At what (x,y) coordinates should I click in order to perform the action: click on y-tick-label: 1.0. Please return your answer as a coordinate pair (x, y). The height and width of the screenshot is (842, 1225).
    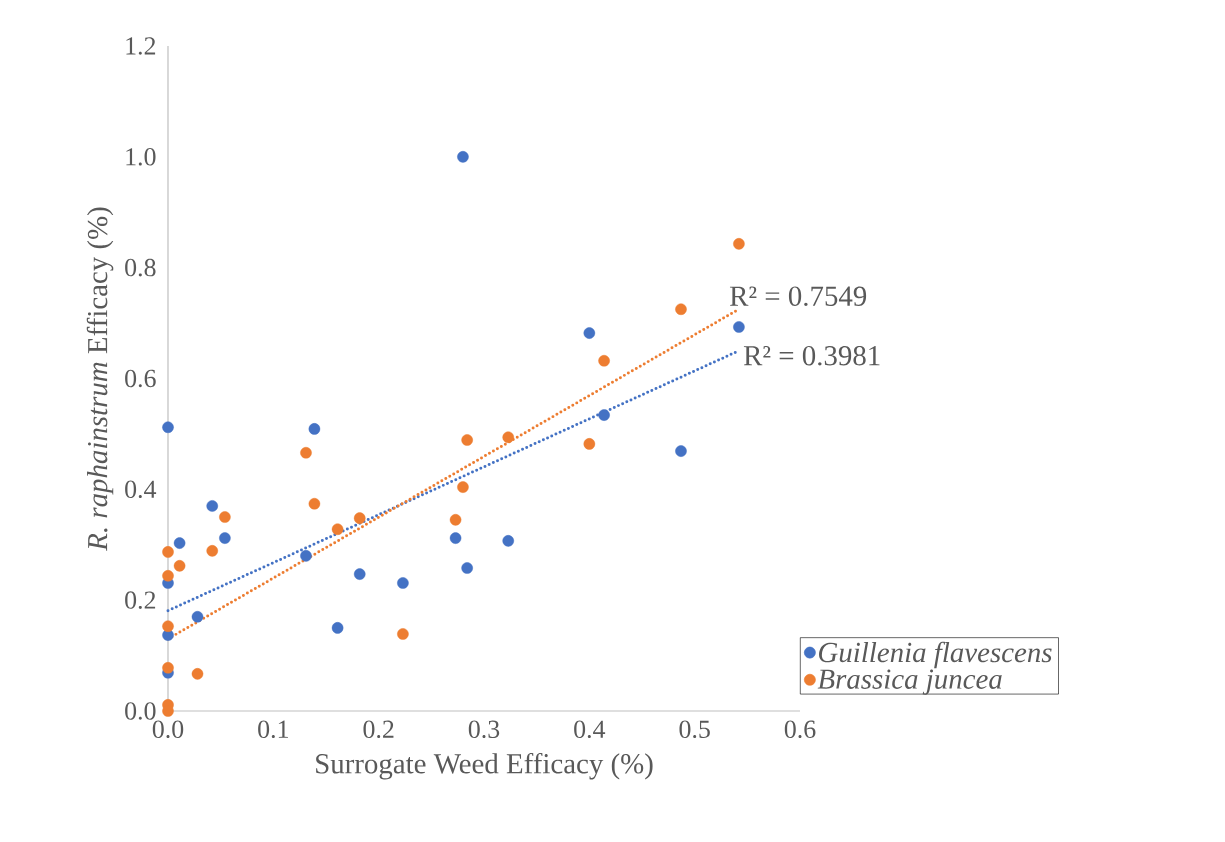
    Looking at the image, I should click on (141, 157).